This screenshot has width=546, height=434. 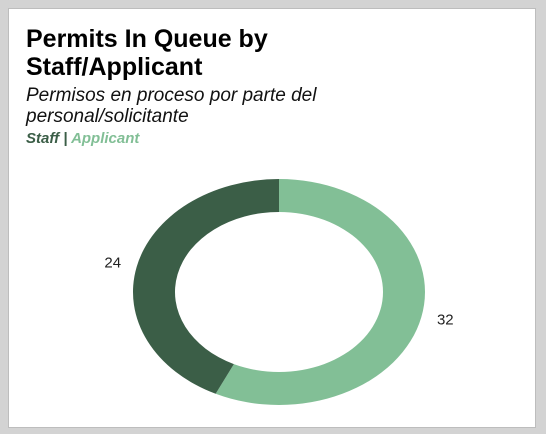 What do you see at coordinates (205, 286) in the screenshot?
I see `donut-slice` at bounding box center [205, 286].